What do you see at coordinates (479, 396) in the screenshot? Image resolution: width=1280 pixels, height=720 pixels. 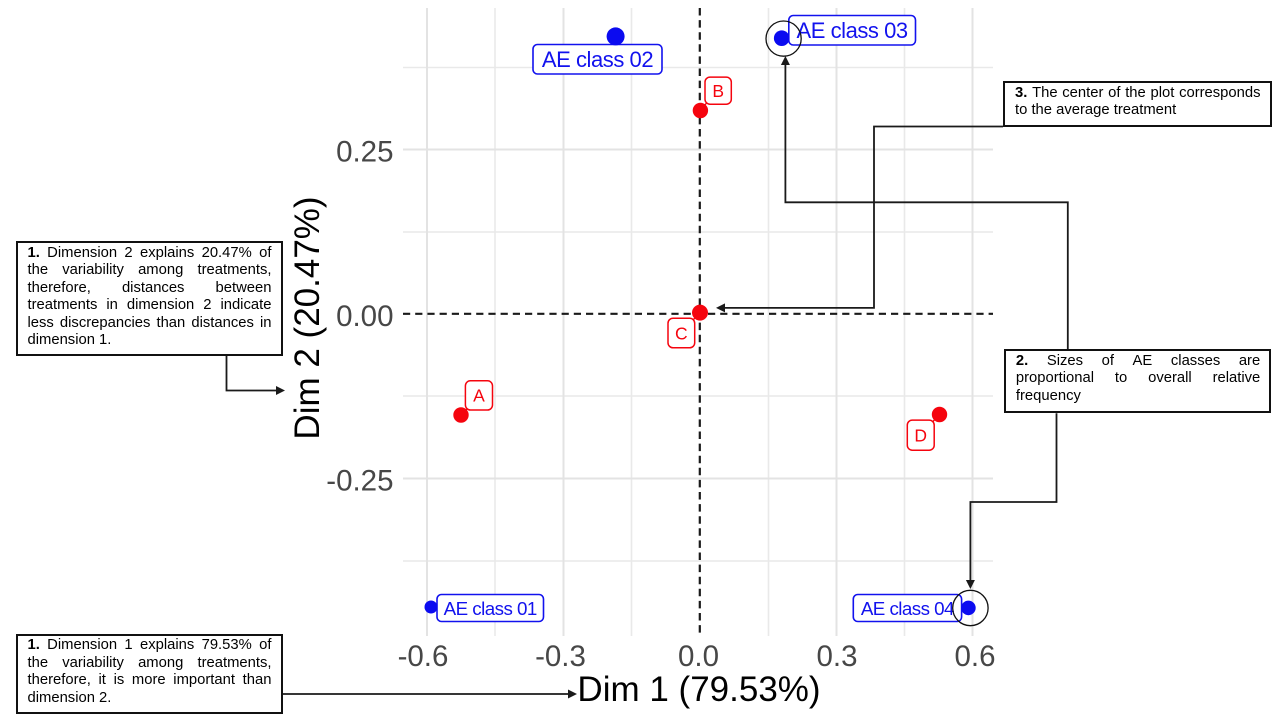 I see `svg-text: A` at bounding box center [479, 396].